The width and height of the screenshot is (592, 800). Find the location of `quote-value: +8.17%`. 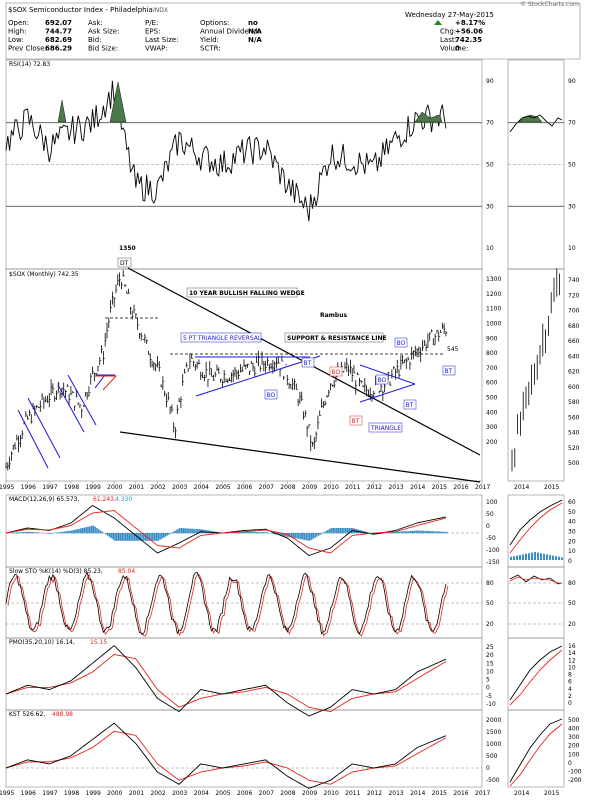

quote-value: +8.17% is located at coordinates (470, 23).